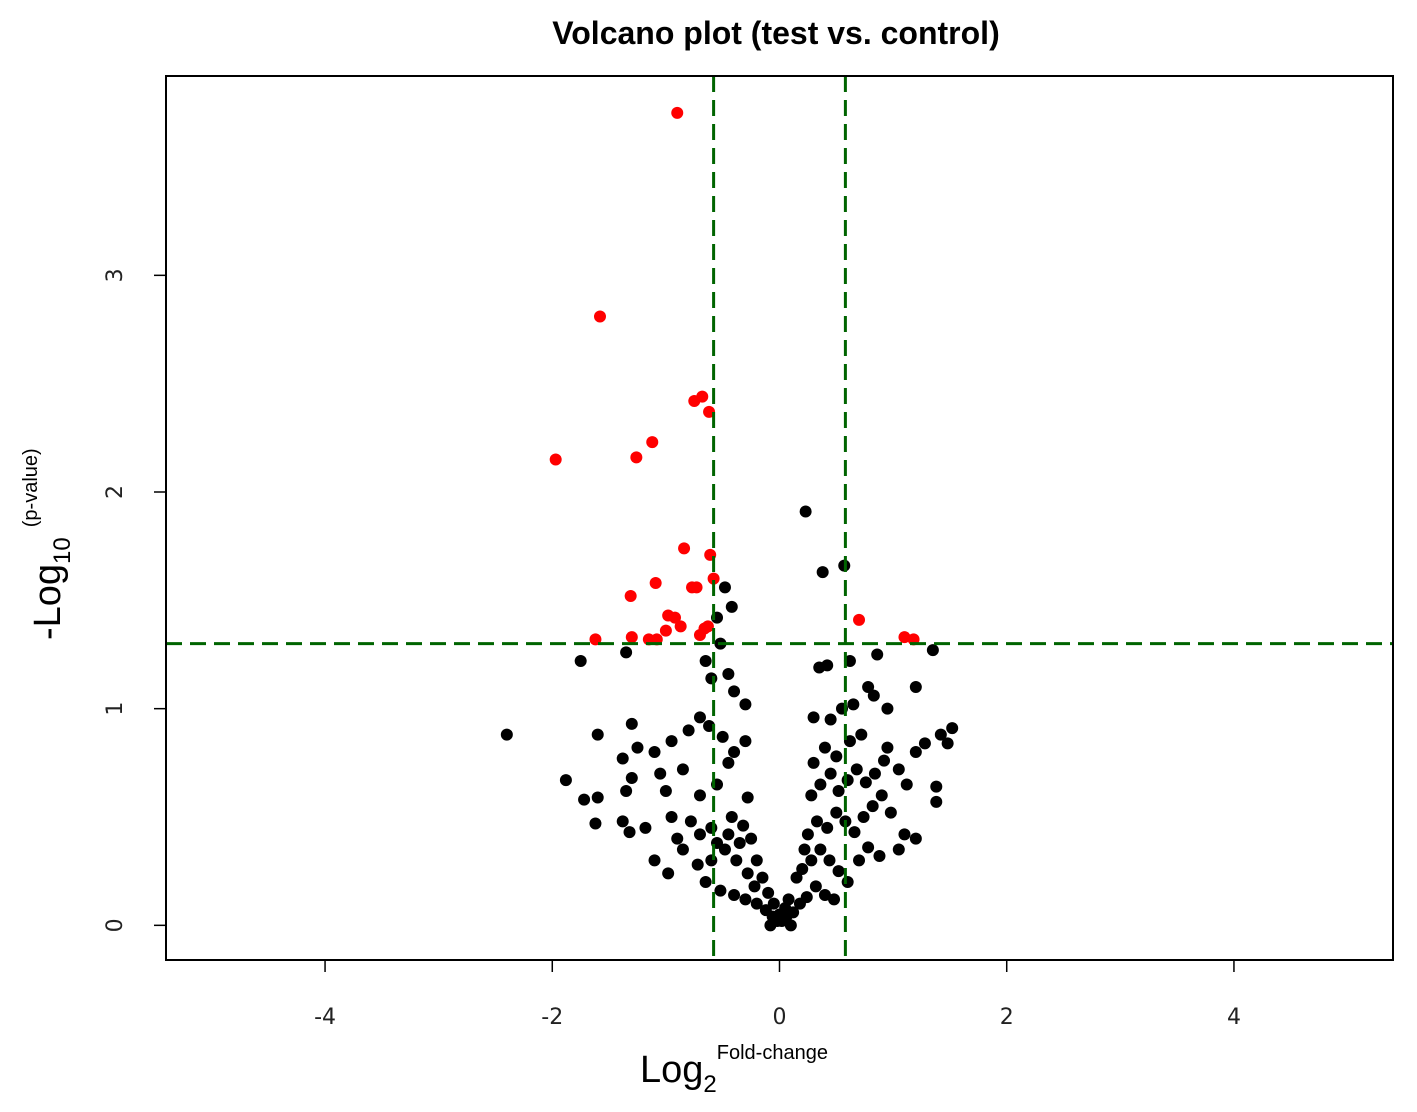 The height and width of the screenshot is (1112, 1417). What do you see at coordinates (1007, 1017) in the screenshot?
I see `x-tick-label: 2` at bounding box center [1007, 1017].